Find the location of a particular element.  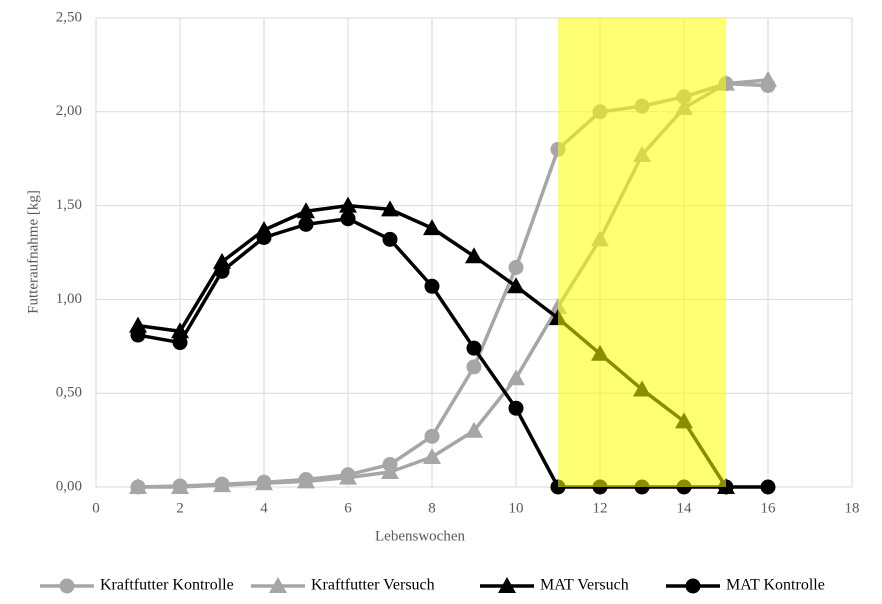

legend-label: MAT Kontrolle is located at coordinates (775, 585).